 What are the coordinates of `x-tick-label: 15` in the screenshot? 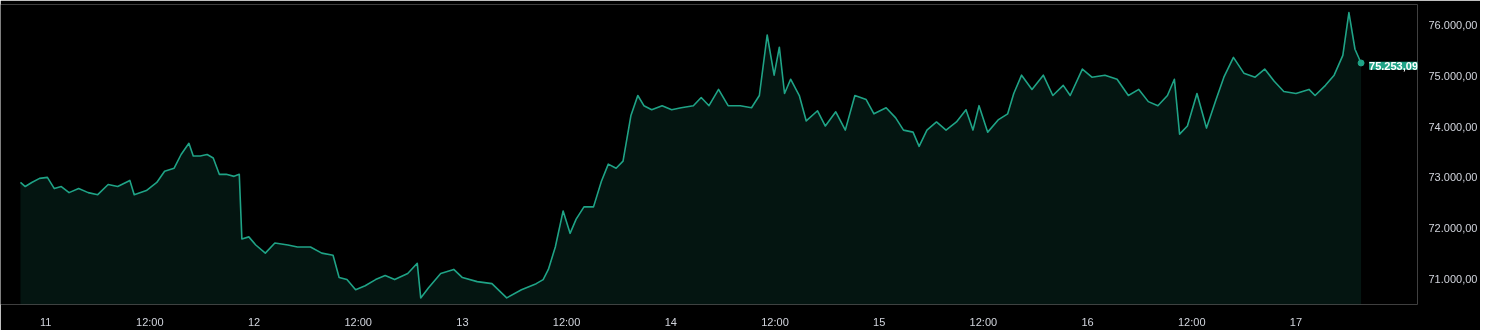 It's located at (879, 321).